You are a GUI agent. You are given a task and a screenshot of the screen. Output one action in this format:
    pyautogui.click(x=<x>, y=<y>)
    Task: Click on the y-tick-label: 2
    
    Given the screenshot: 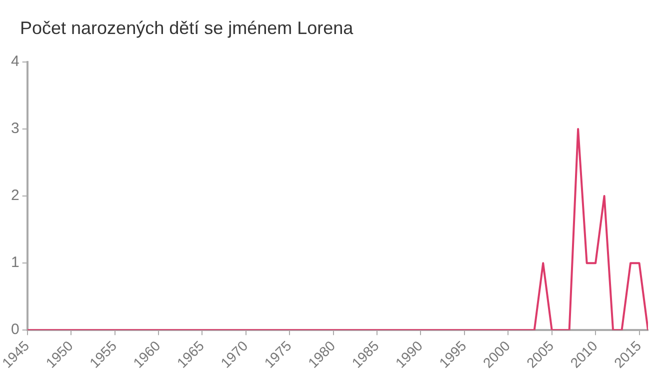 What is the action you would take?
    pyautogui.click(x=15, y=195)
    